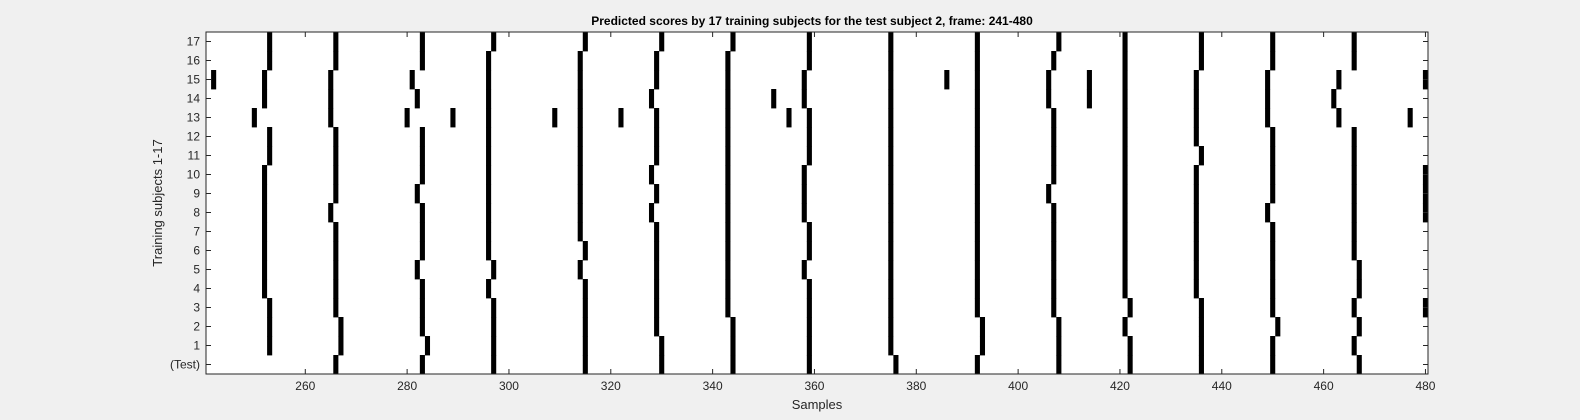 This screenshot has height=420, width=1580. I want to click on x-tick-label: 440, so click(1222, 386).